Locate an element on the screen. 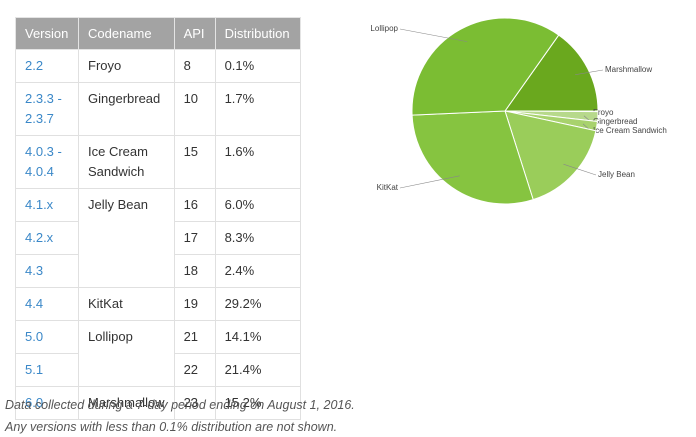 The width and height of the screenshot is (696, 437). table-row: 2.3.3 - 2.3.7 Gingerbread 10 1.7% is located at coordinates (158, 109).